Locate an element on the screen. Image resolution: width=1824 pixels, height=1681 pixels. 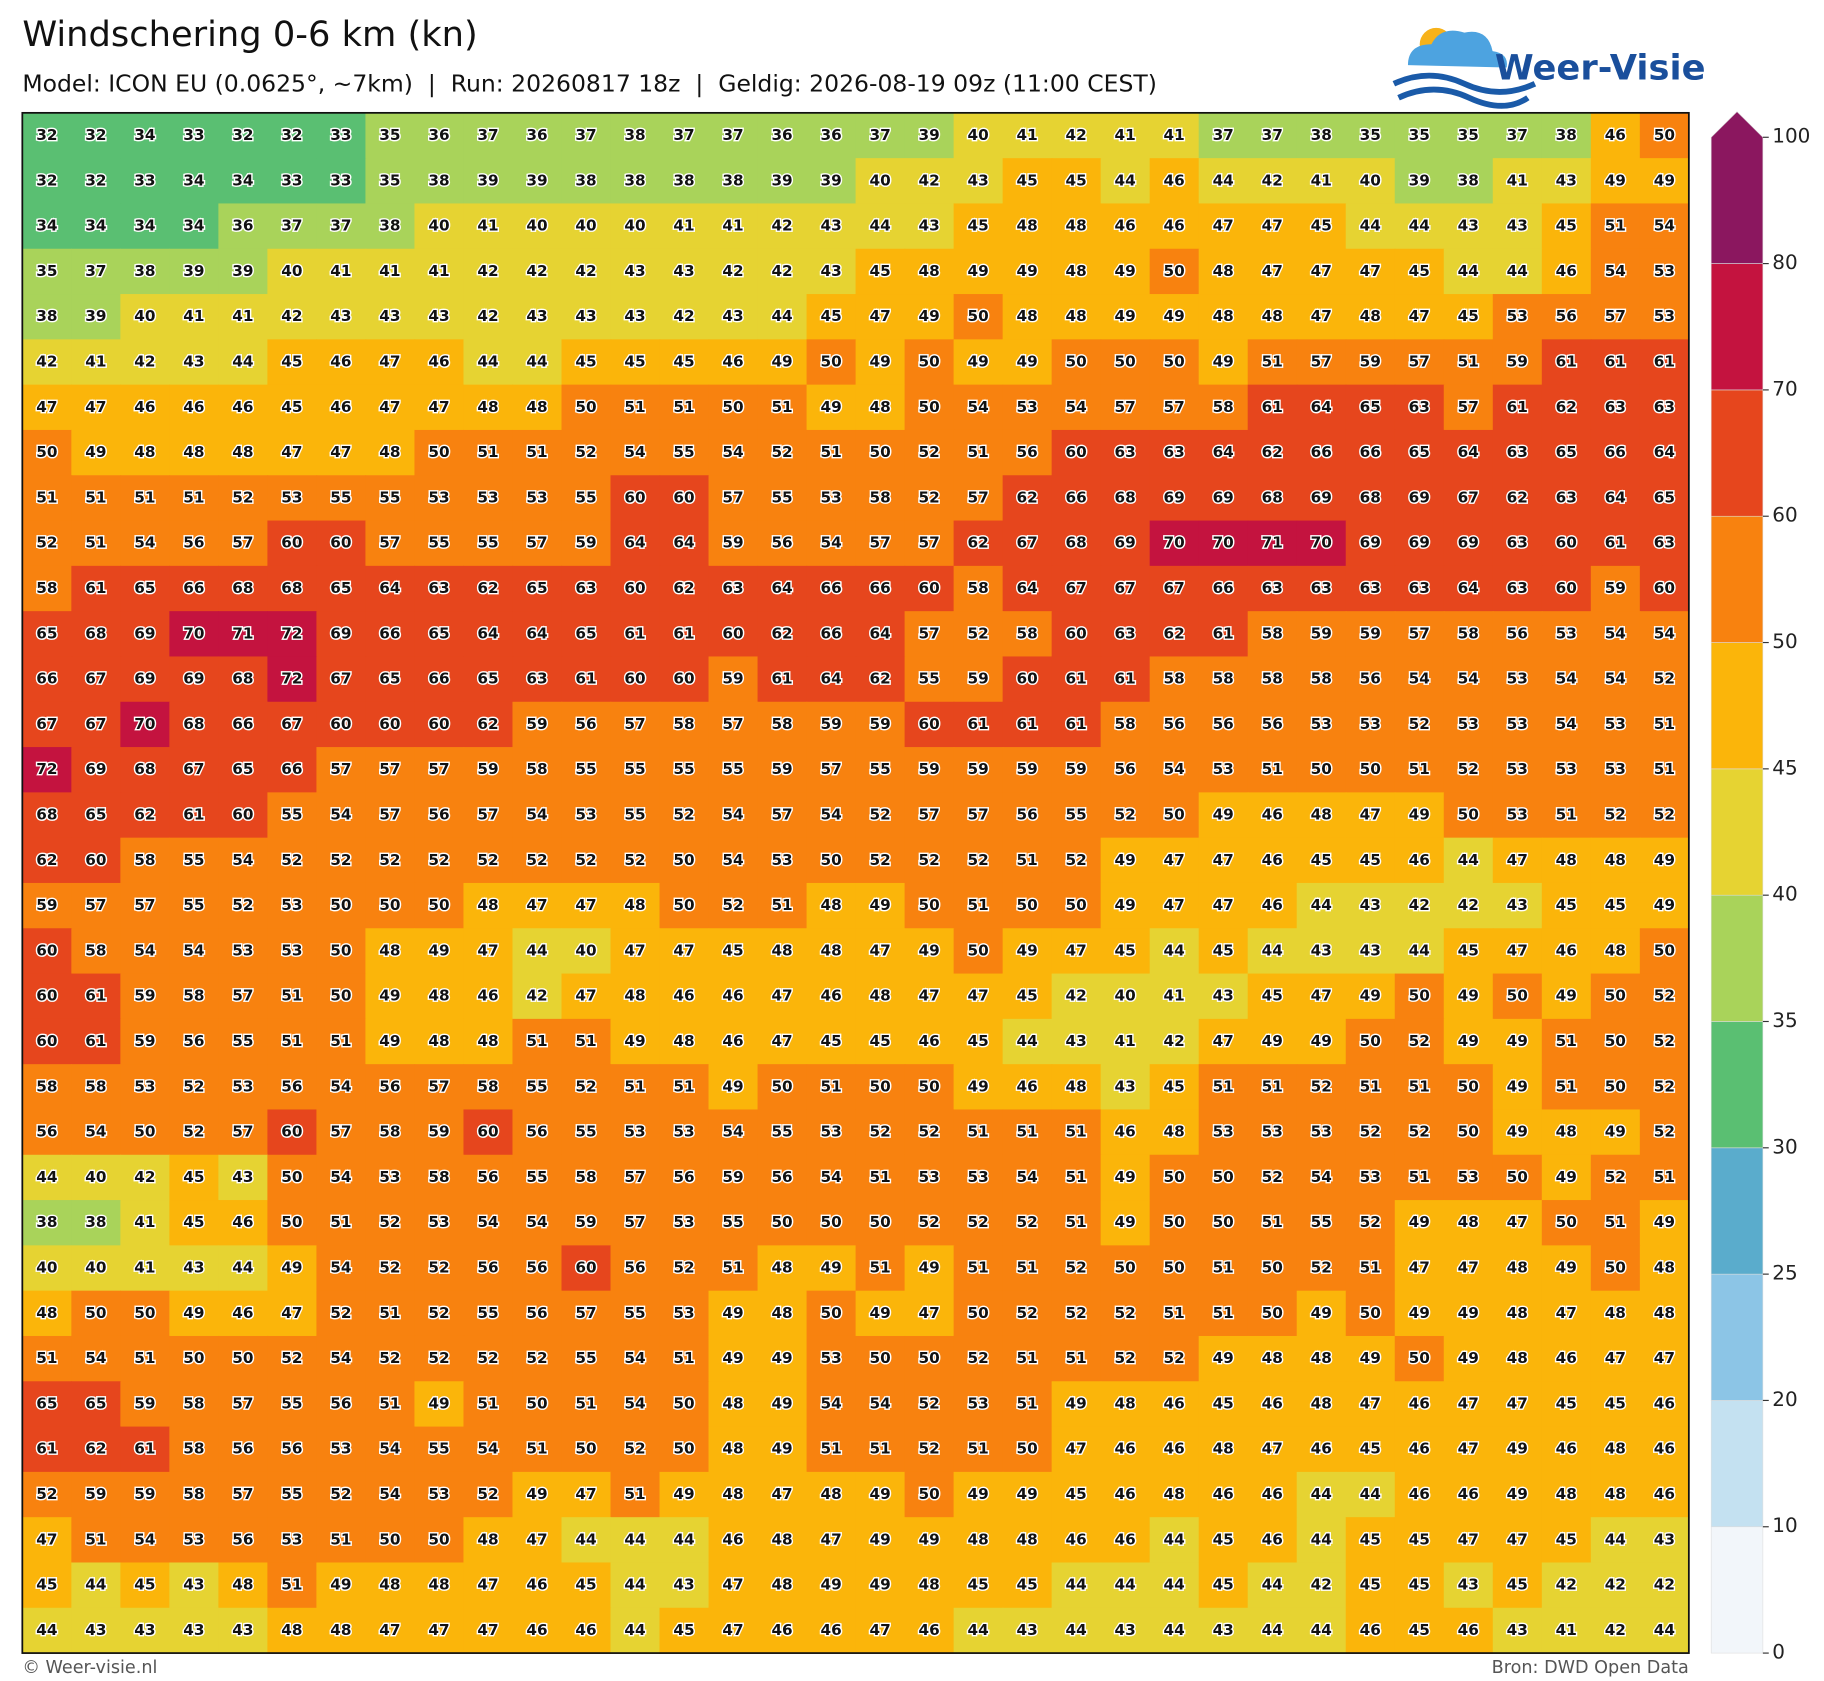
value-label: 50 is located at coordinates (144, 1132).